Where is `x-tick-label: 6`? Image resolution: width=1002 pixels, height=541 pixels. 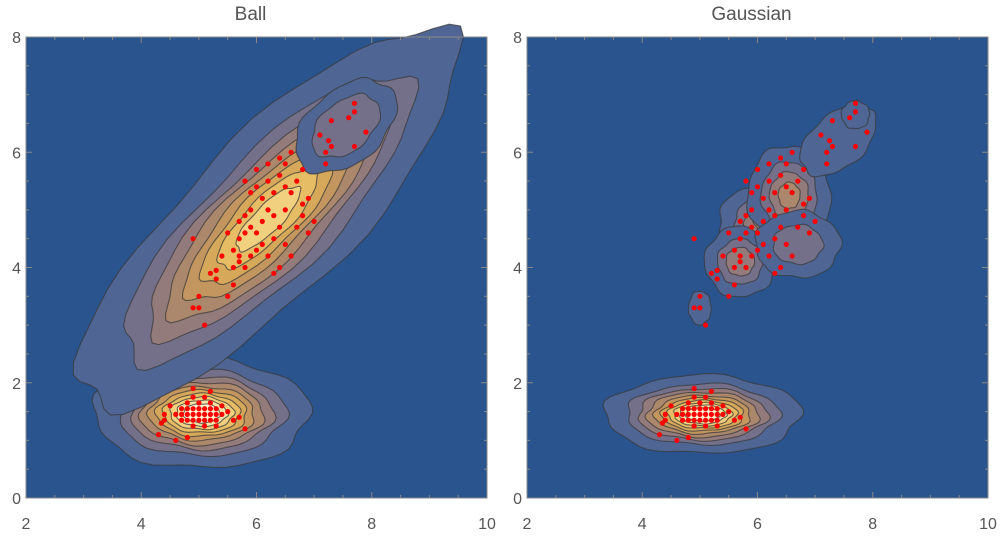 x-tick-label: 6 is located at coordinates (256, 524).